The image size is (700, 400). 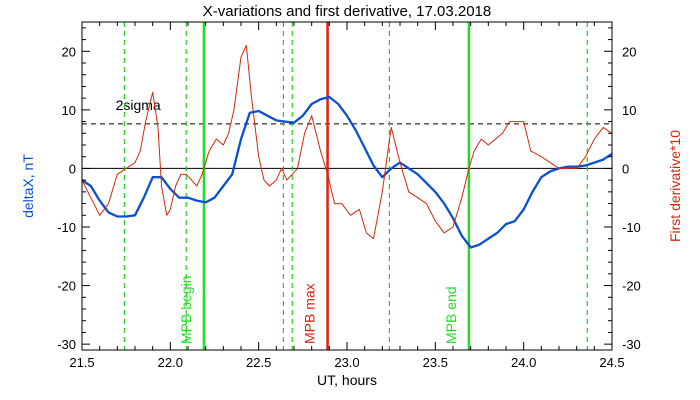 I want to click on y-tick-label-left: -30, so click(x=66, y=344).